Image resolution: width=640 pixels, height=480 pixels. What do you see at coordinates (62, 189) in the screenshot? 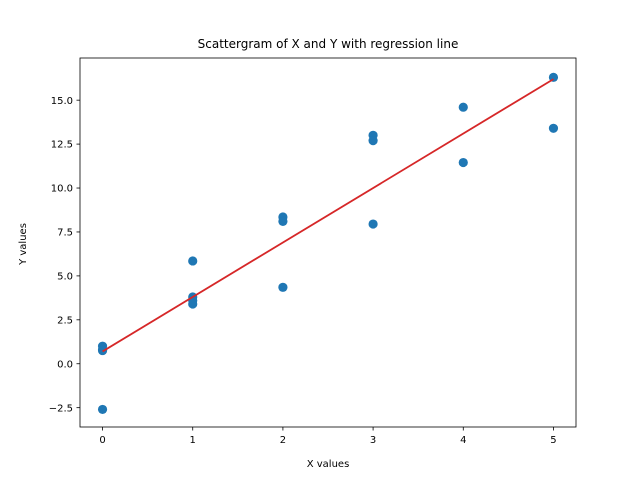
I see `y-tick-label-5: 10.0` at bounding box center [62, 189].